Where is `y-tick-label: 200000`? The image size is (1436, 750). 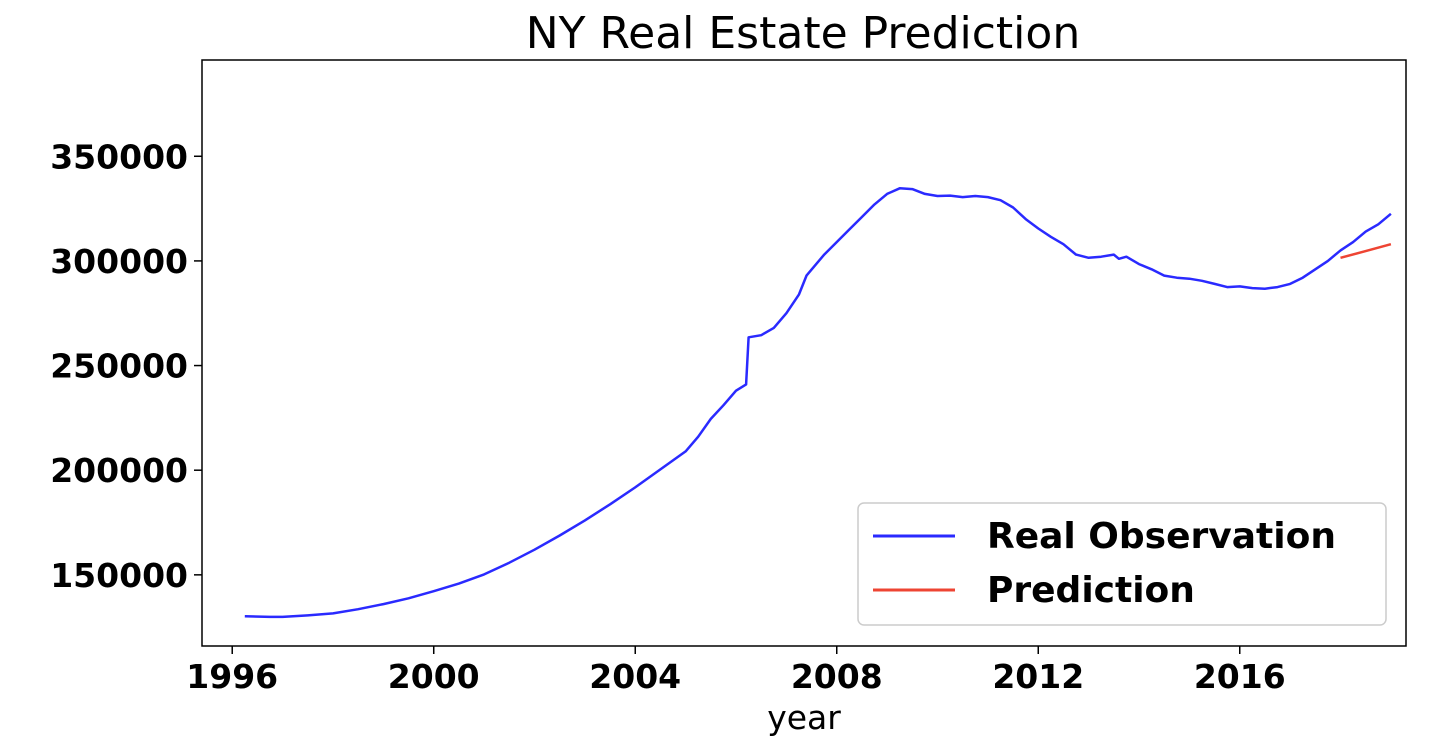
y-tick-label: 200000 is located at coordinates (119, 470).